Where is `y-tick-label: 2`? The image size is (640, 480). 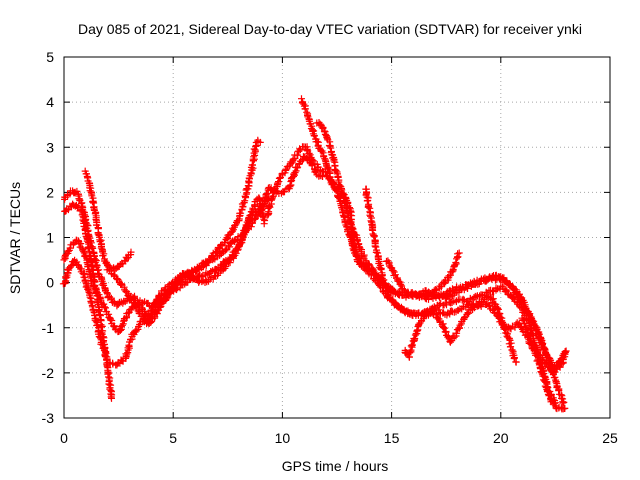 y-tick-label: 2 is located at coordinates (50, 192).